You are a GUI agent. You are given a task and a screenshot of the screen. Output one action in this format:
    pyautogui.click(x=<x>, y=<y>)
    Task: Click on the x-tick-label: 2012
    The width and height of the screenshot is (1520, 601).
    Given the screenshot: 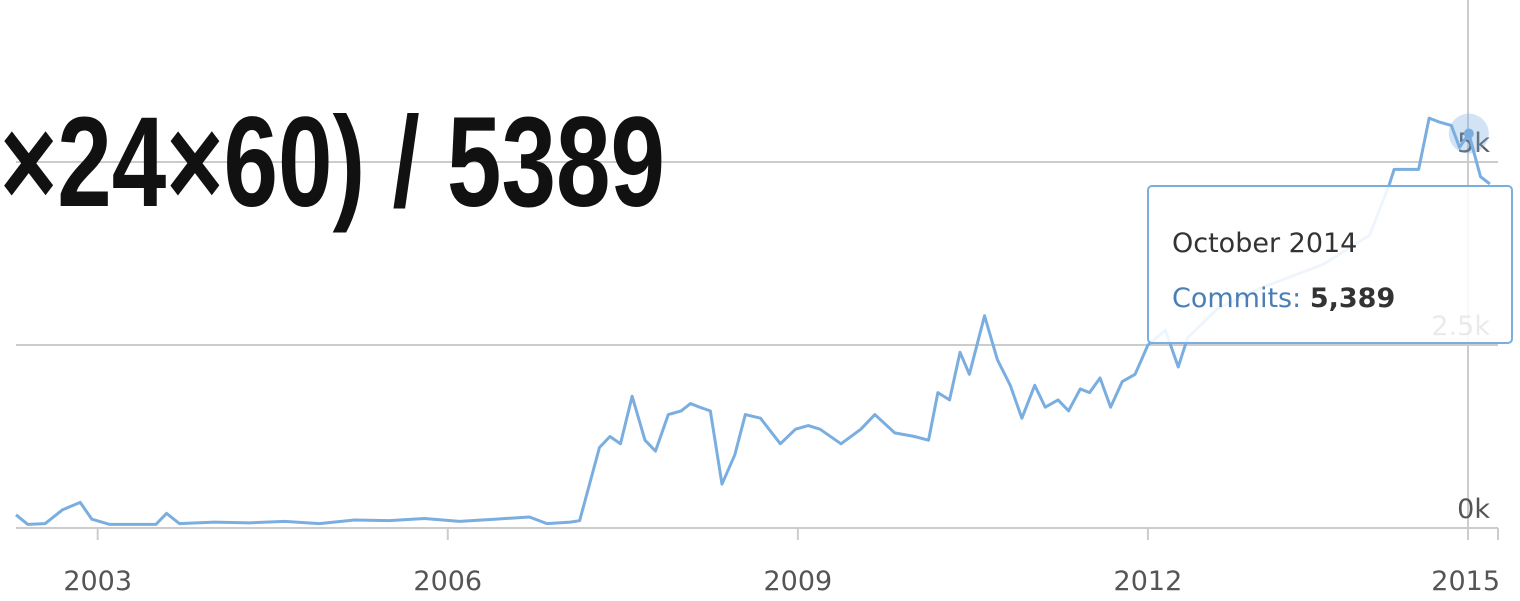 What is the action you would take?
    pyautogui.click(x=1148, y=581)
    